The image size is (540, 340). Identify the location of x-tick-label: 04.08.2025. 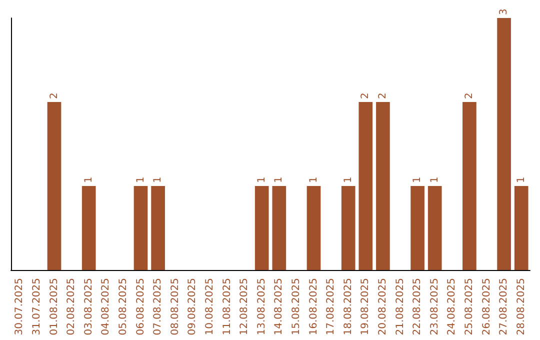
(106, 307).